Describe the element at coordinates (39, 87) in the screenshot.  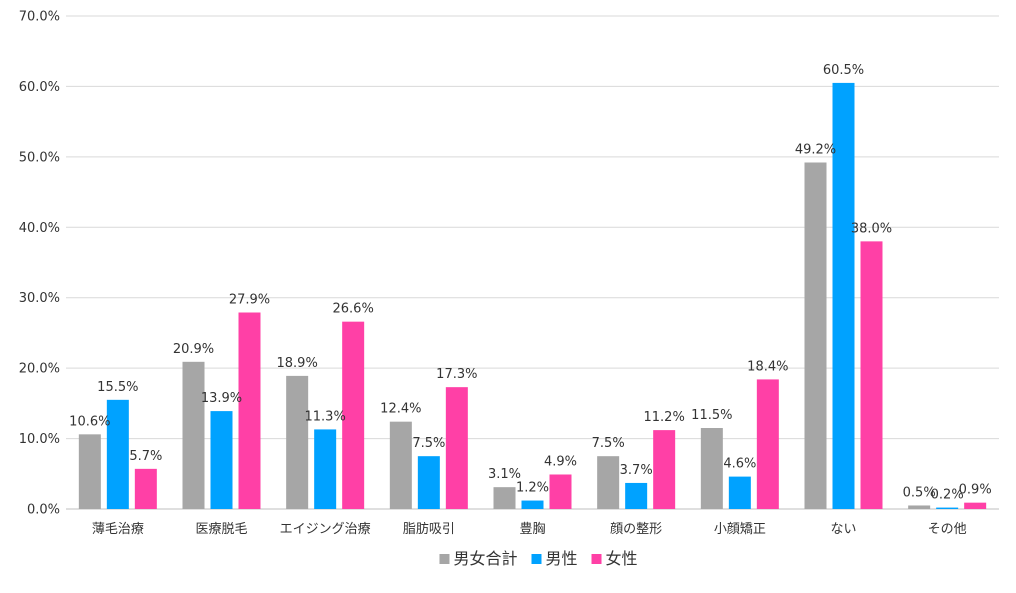
I see `y-tick-label: 60.0%` at that location.